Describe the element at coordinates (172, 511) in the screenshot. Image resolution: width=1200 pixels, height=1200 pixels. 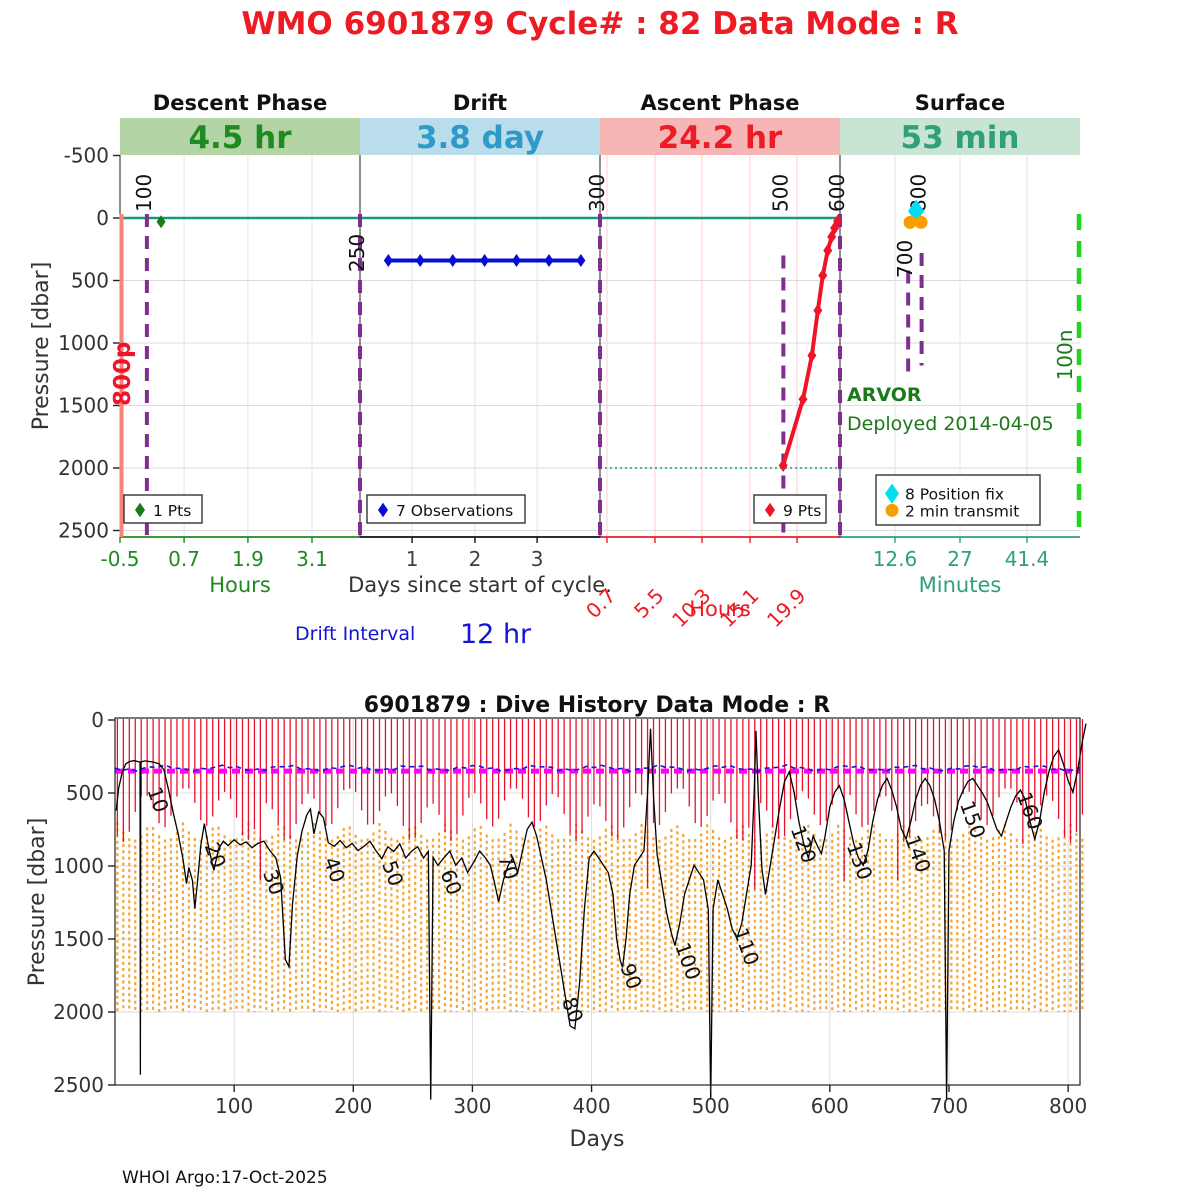
I see `svg-text: 1 Pts` at that location.